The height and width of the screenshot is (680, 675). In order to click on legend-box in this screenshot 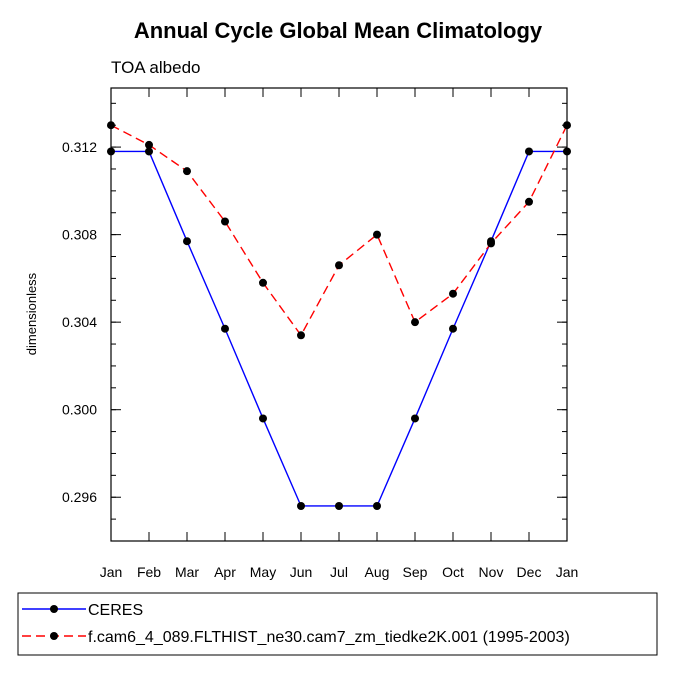, I will do `click(337, 624)`.